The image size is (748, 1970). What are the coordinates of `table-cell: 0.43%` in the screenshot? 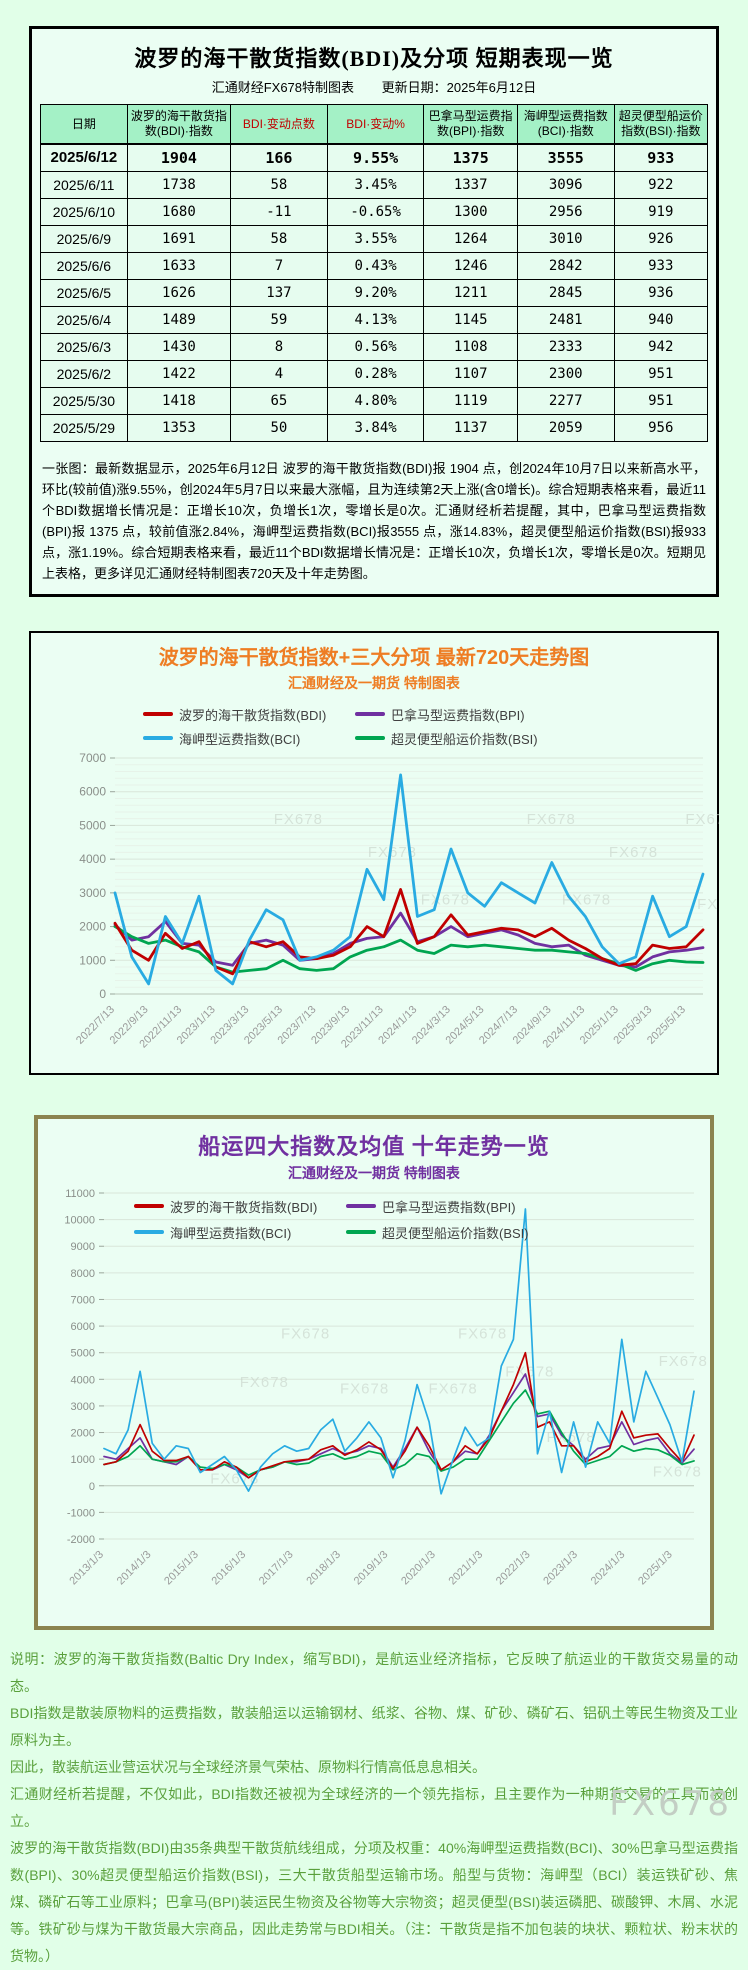 It's located at (375, 265).